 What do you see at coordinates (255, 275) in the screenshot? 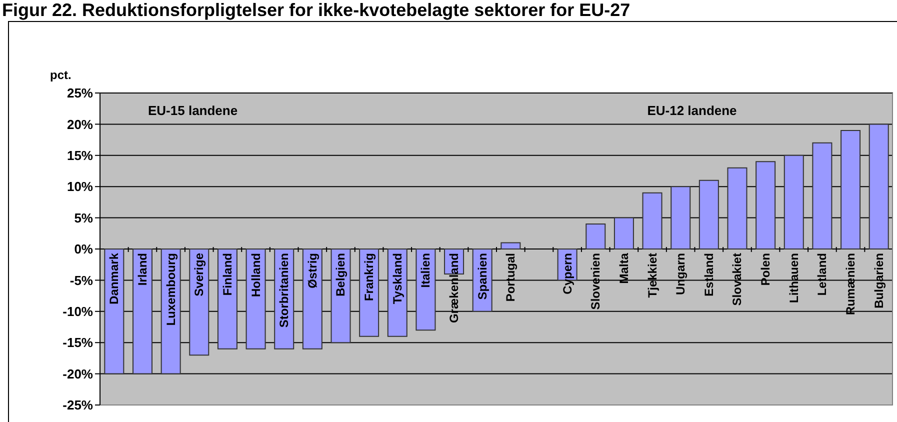
I see `x-tick-label: Holland` at bounding box center [255, 275].